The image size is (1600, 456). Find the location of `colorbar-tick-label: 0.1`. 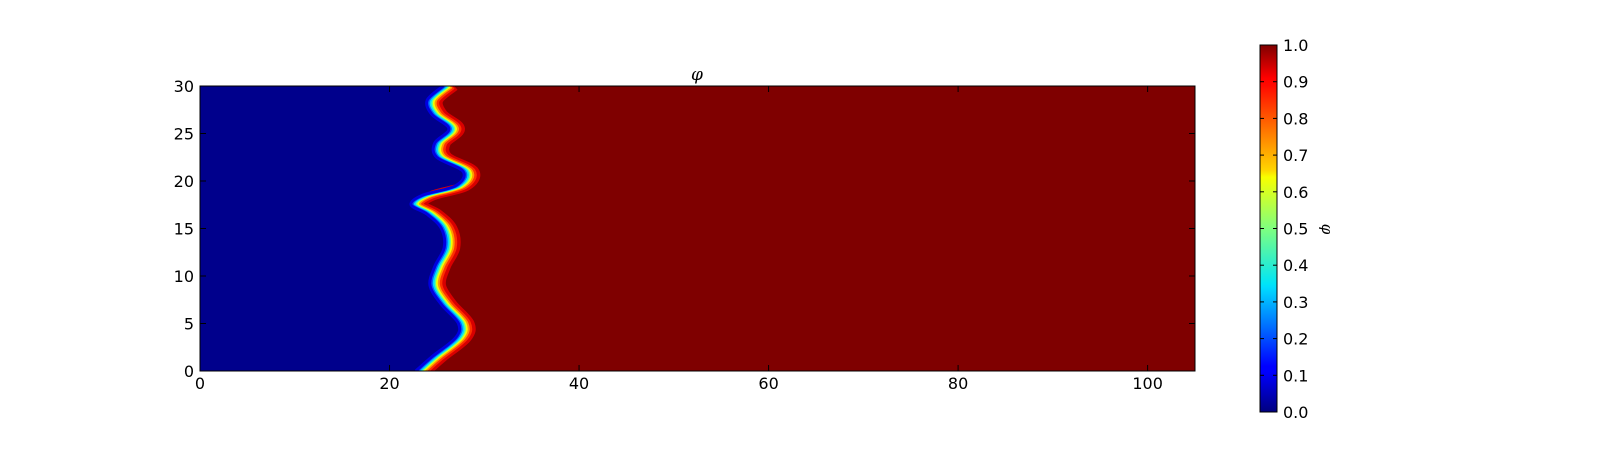

colorbar-tick-label: 0.1 is located at coordinates (1295, 375).